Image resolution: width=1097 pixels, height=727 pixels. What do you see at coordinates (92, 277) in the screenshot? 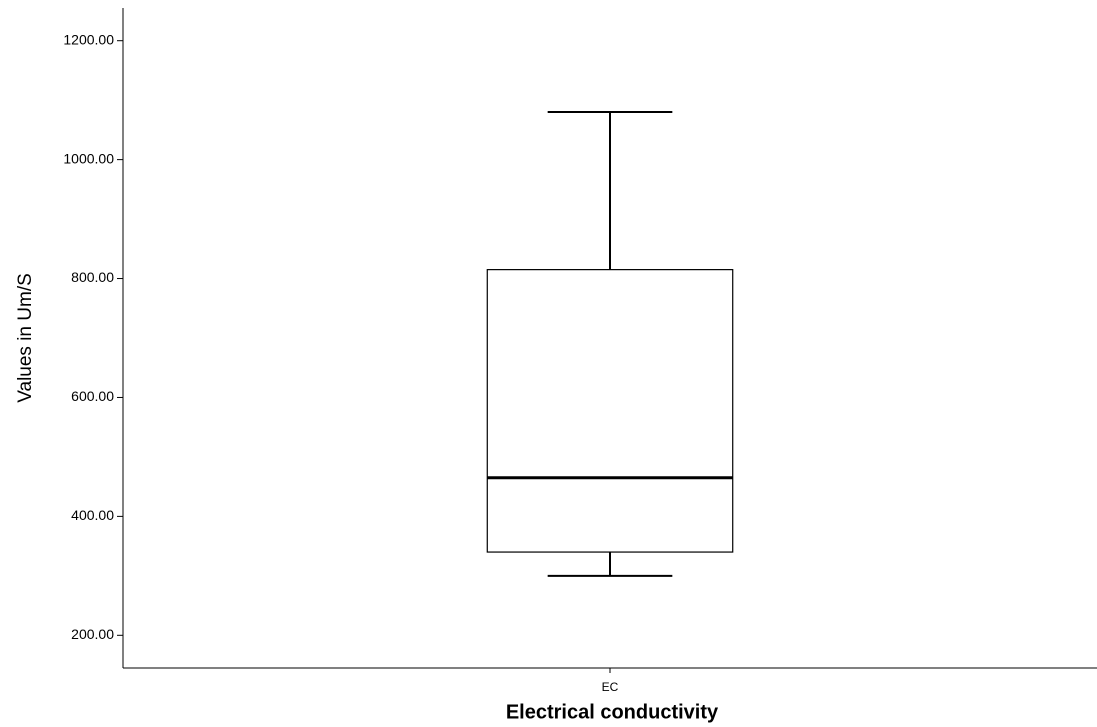
I see `y-tick-label: 800.00` at bounding box center [92, 277].